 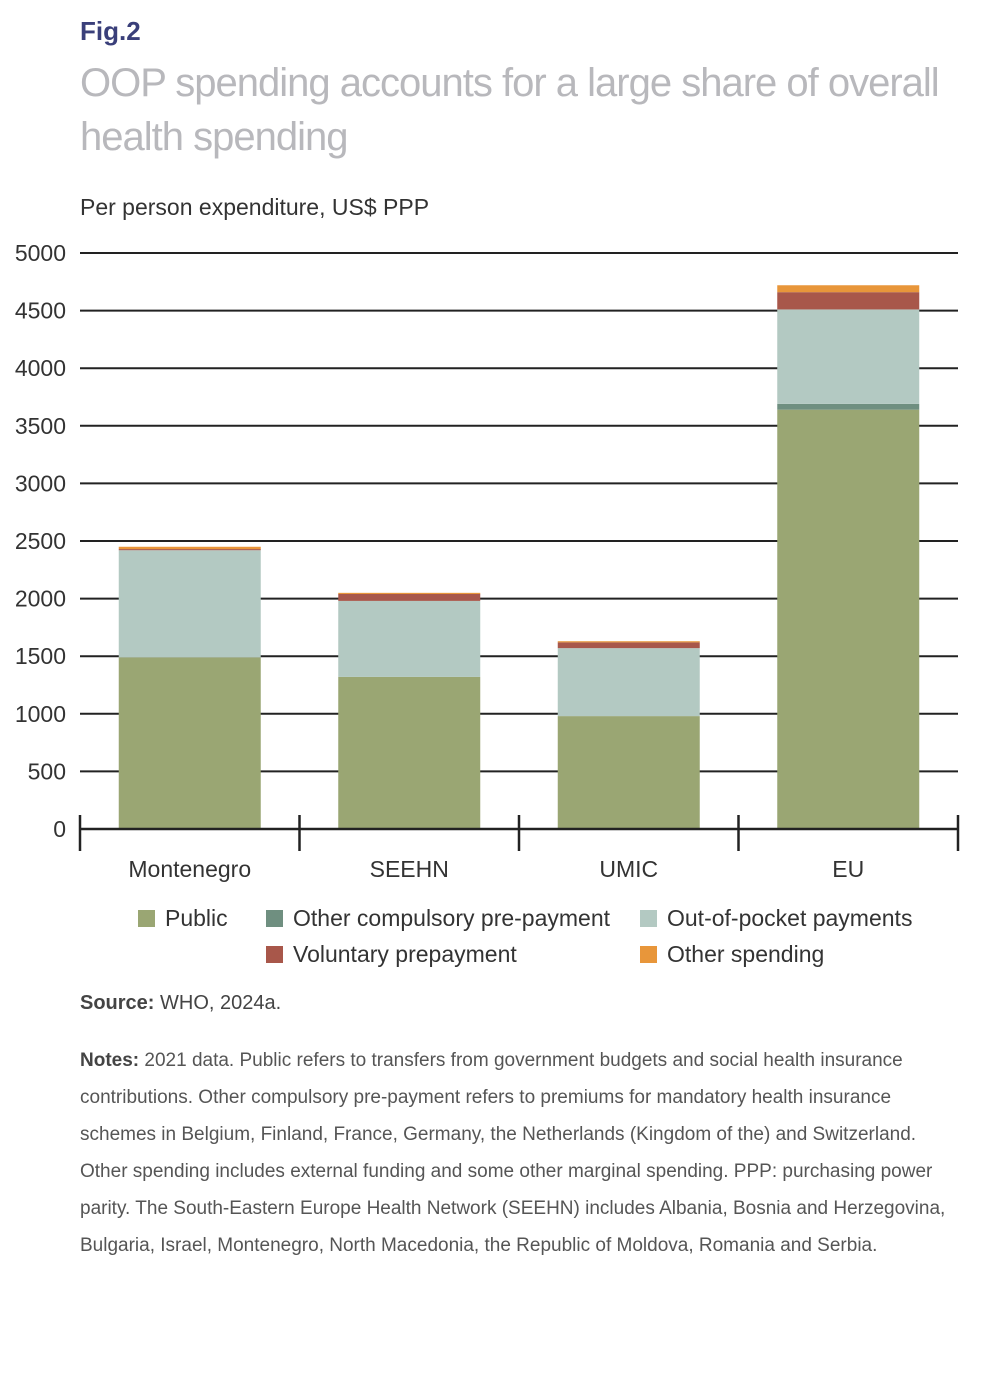 What do you see at coordinates (196, 918) in the screenshot?
I see `legend-label: Public` at bounding box center [196, 918].